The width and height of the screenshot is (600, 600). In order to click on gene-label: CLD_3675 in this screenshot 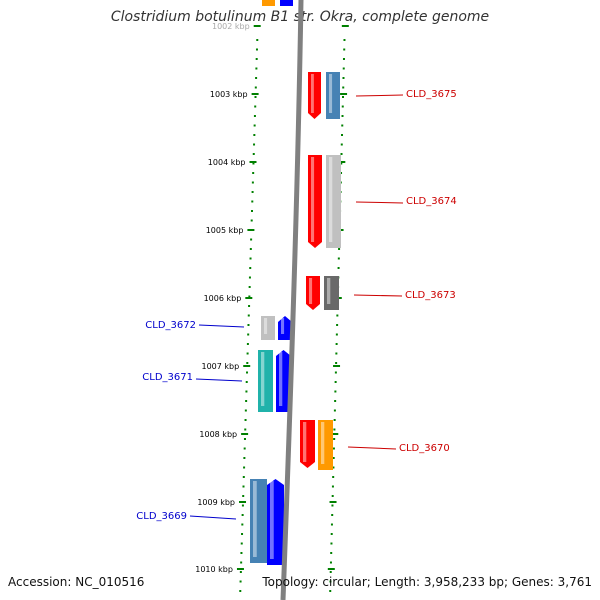, I will do `click(431, 94)`.